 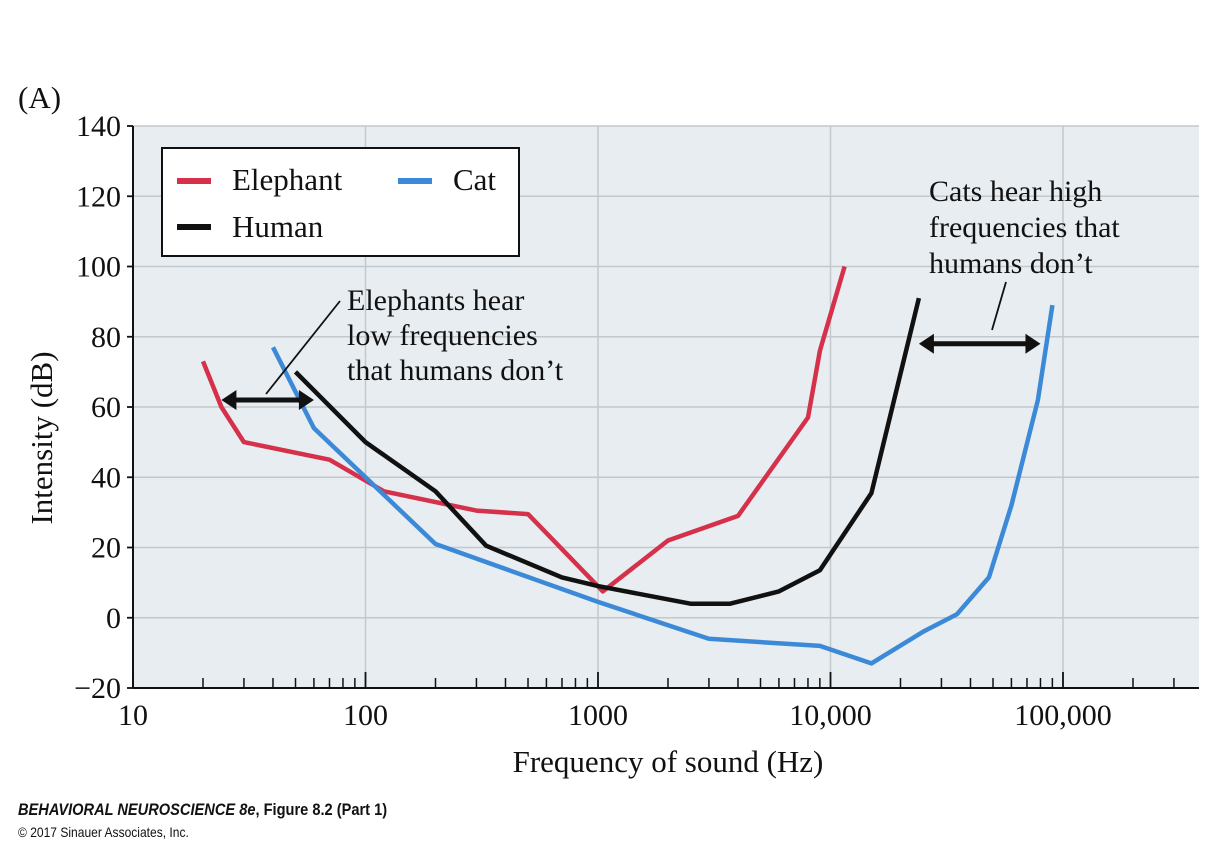 I want to click on annotation-cats-arrow, so click(x=979, y=343).